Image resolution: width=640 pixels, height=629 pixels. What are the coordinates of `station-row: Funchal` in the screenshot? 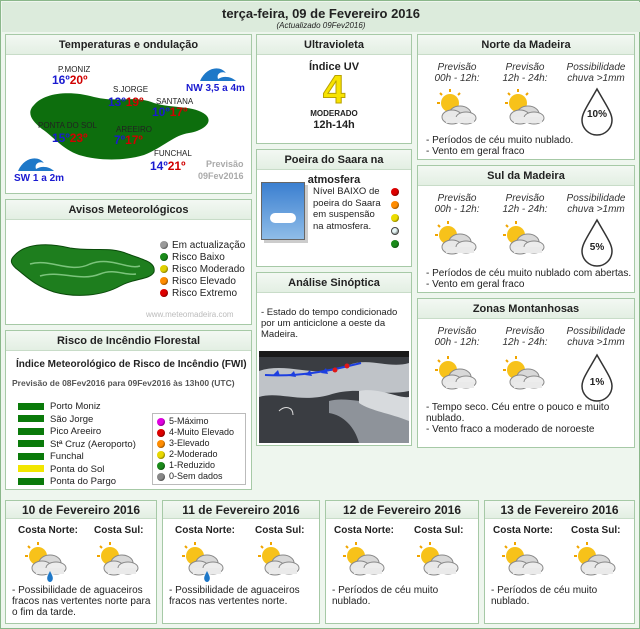 It's located at (77, 457).